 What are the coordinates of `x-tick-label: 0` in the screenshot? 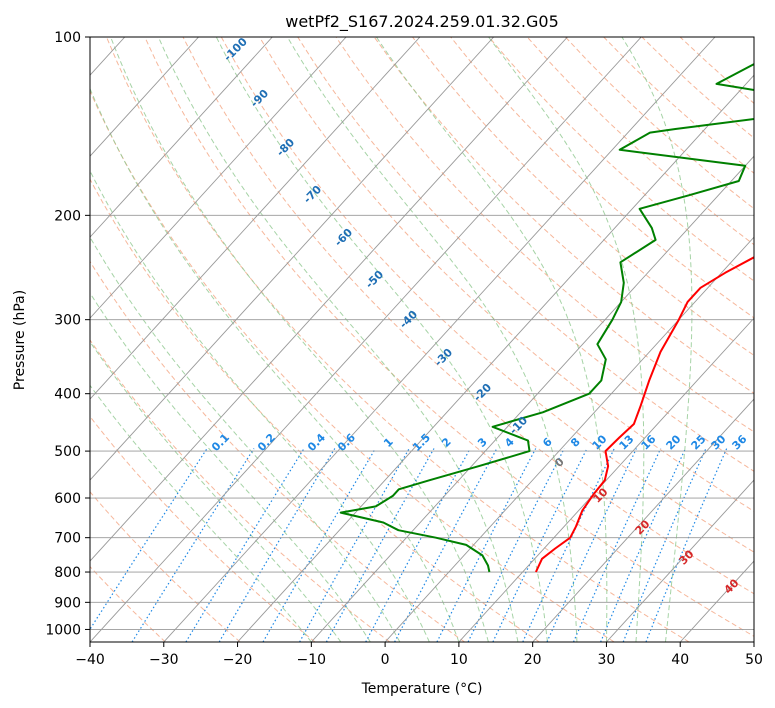 It's located at (385, 660).